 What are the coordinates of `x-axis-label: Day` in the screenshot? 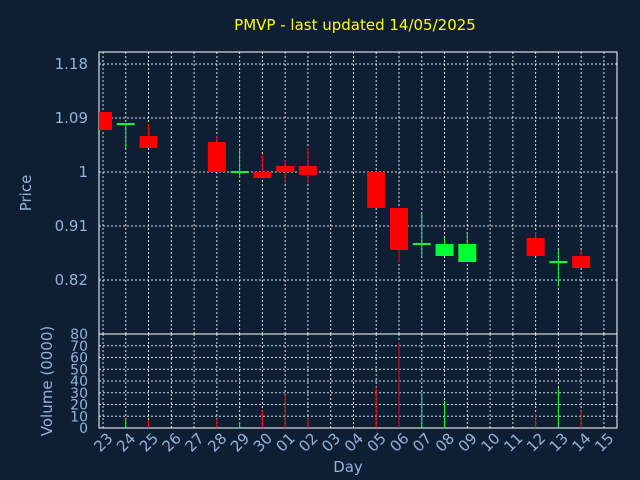 It's located at (348, 467).